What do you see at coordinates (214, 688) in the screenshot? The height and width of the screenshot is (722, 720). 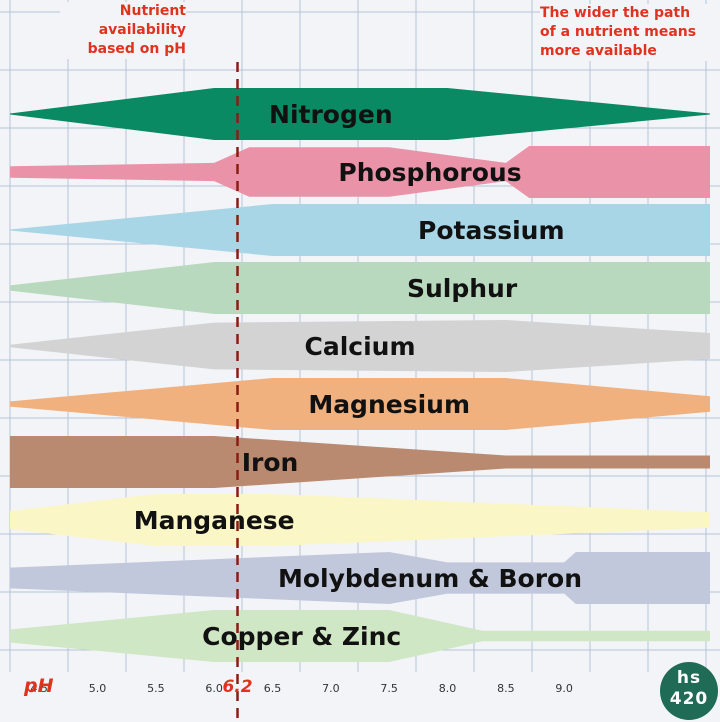 I see `x-tick-label: 6.0` at bounding box center [214, 688].